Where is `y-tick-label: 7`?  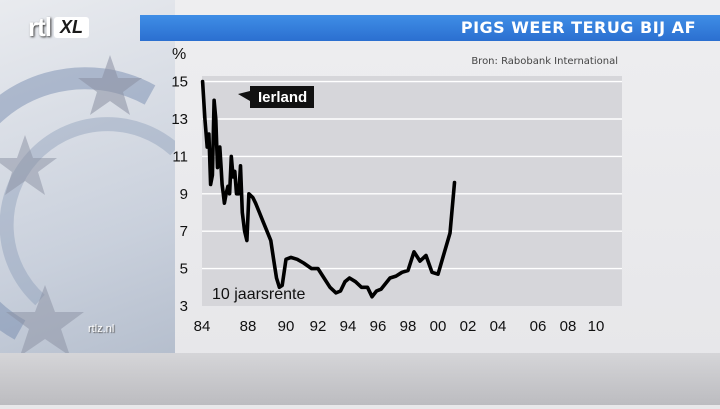
y-tick-label: 7 is located at coordinates (184, 231).